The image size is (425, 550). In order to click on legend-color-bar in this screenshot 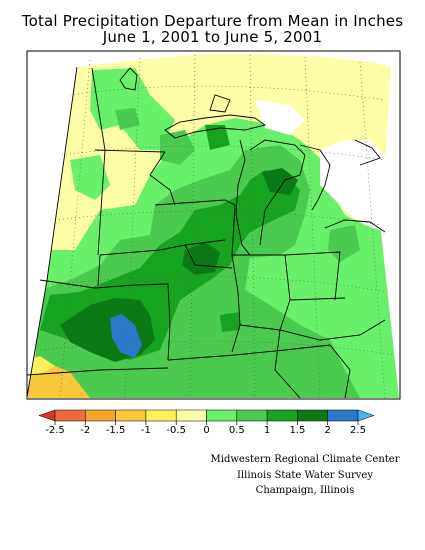, I will do `click(206, 417)`.